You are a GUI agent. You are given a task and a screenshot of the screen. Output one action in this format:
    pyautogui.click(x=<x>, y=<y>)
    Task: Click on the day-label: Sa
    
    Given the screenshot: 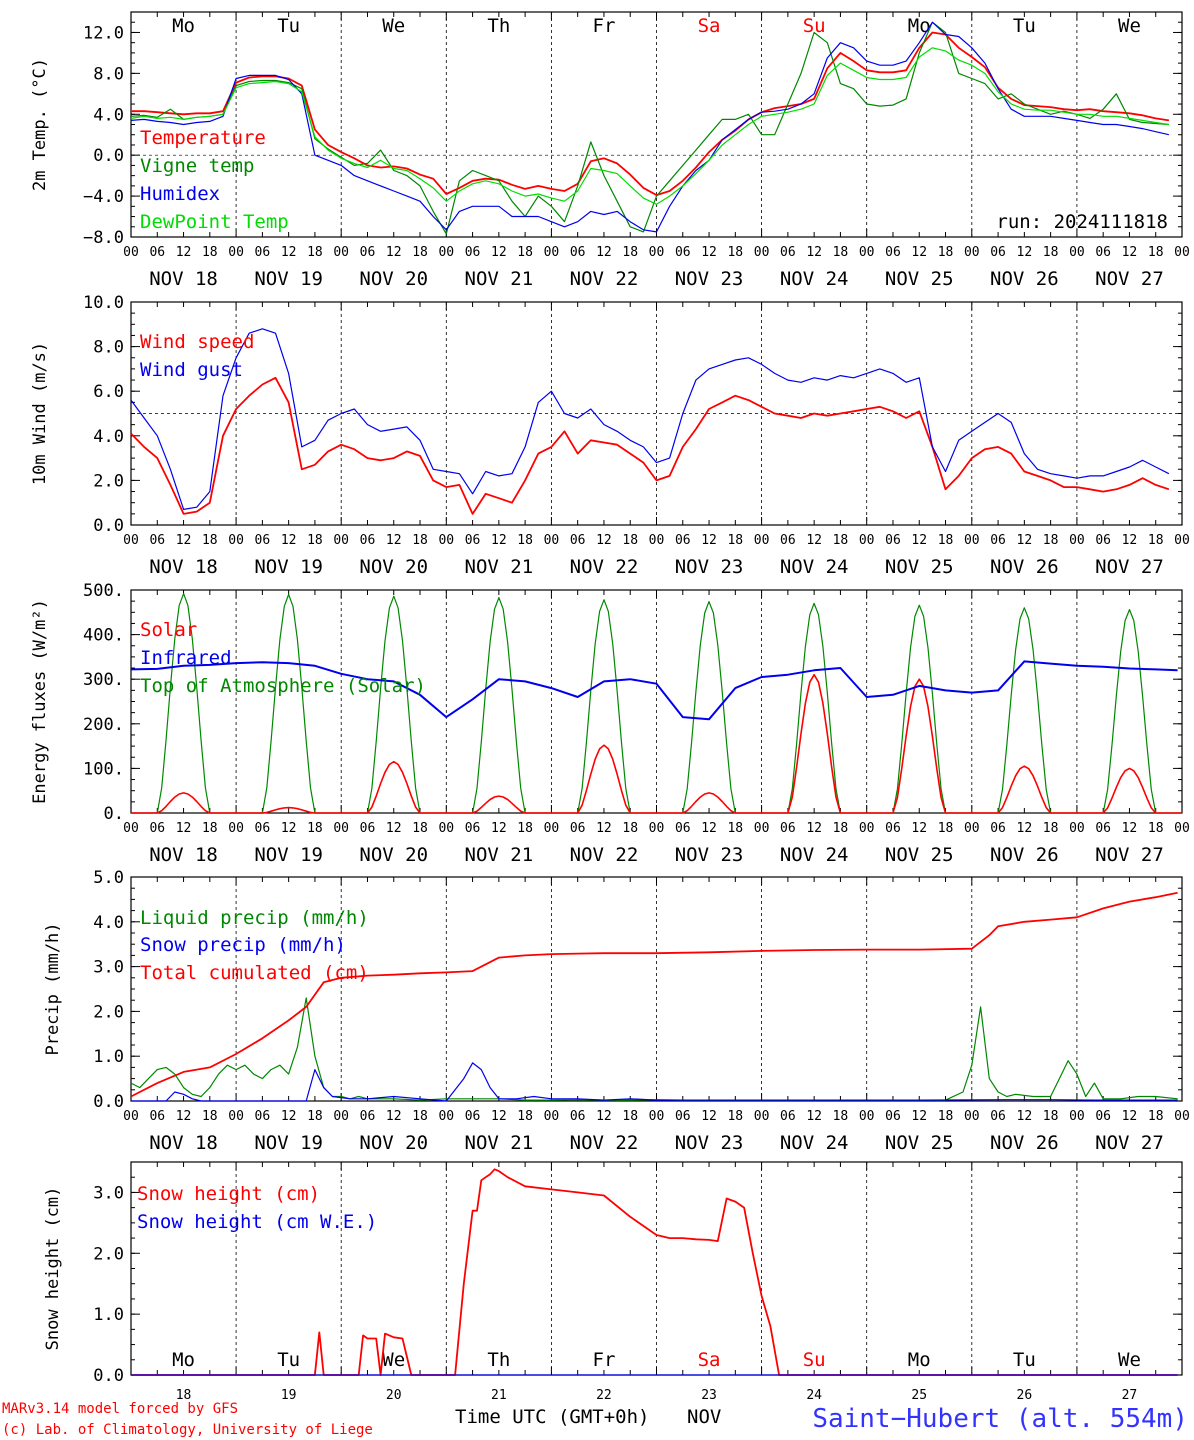 What is the action you would take?
    pyautogui.click(x=709, y=1360)
    